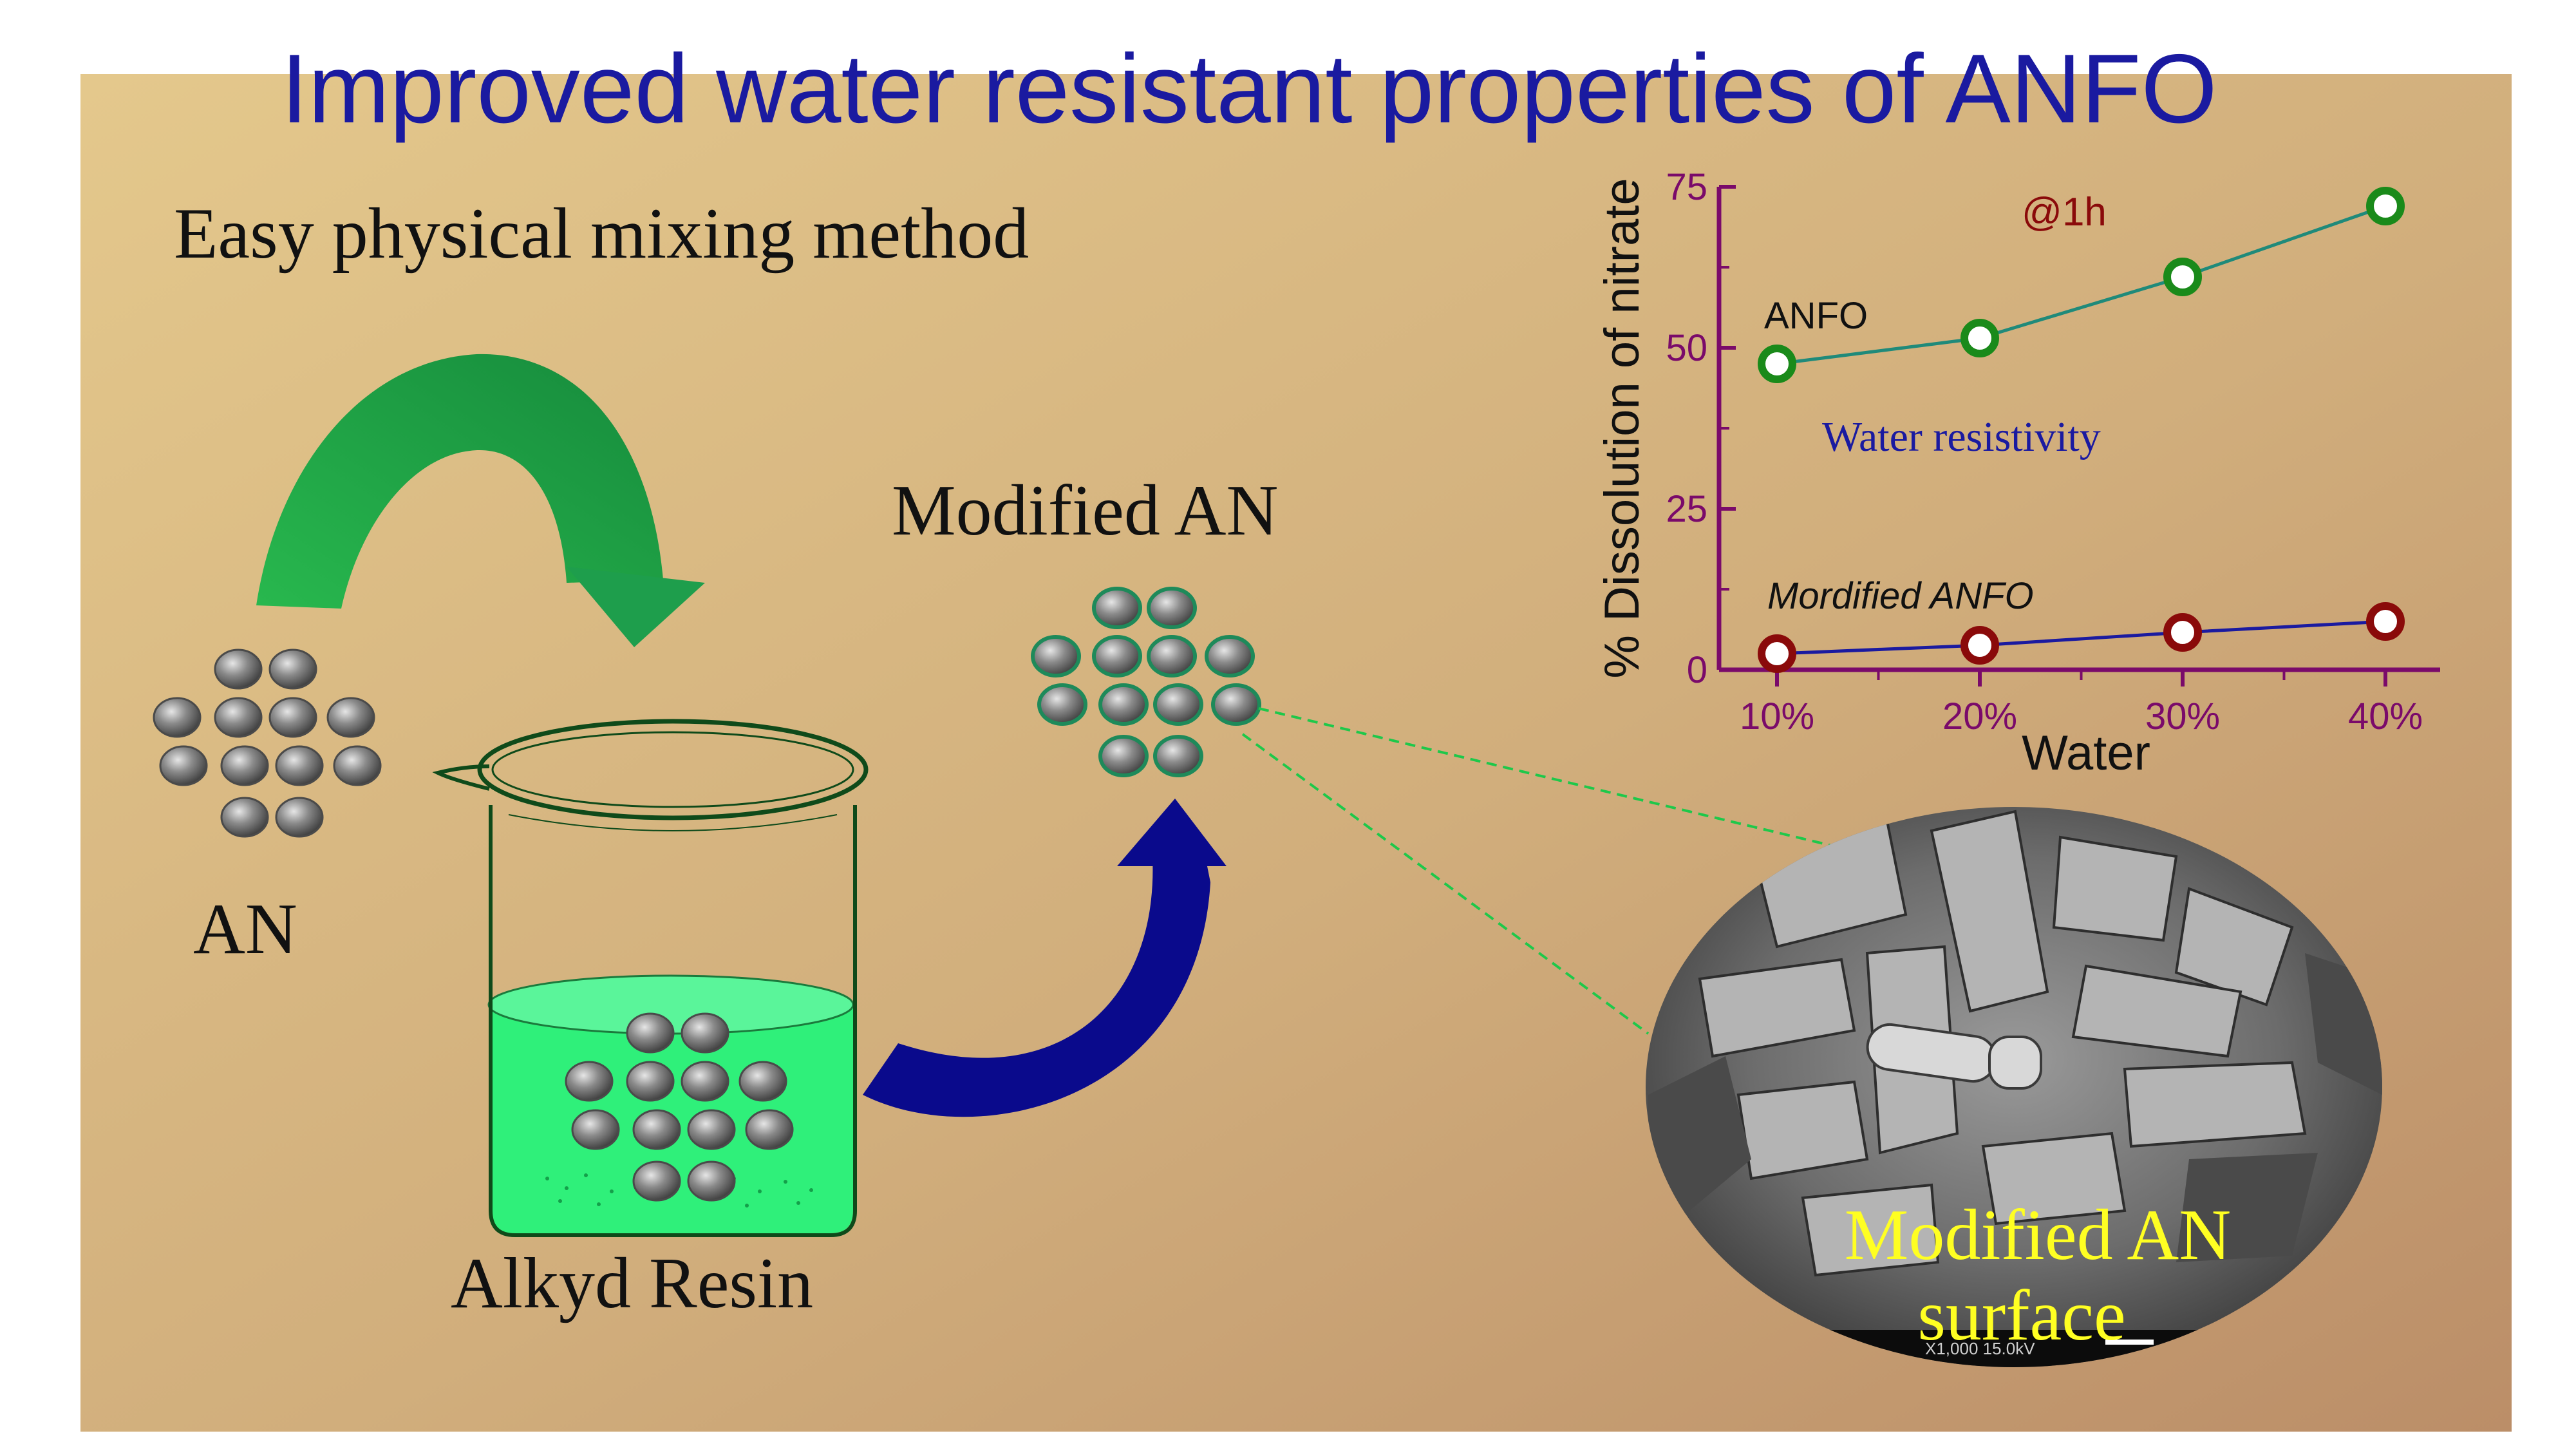 This screenshot has height=1449, width=2576. Describe the element at coordinates (245, 929) in the screenshot. I see `an-label: AN` at that location.